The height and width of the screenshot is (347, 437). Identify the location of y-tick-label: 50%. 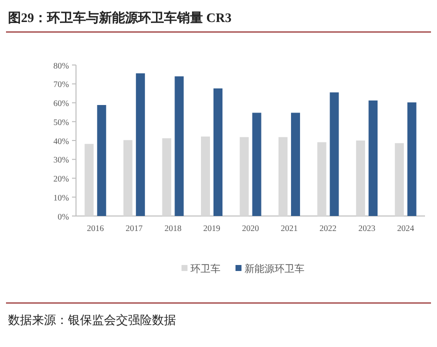
(61, 121).